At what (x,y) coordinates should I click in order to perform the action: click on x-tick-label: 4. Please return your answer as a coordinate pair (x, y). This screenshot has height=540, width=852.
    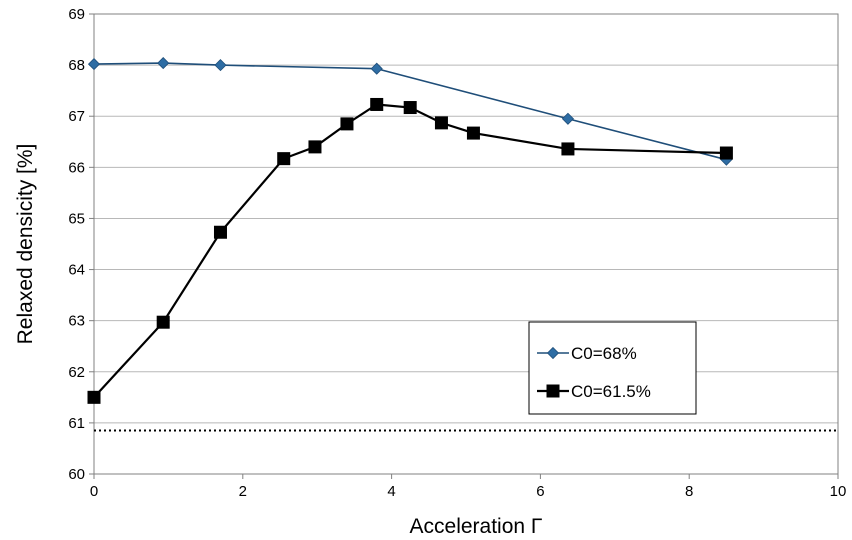
    Looking at the image, I should click on (391, 491).